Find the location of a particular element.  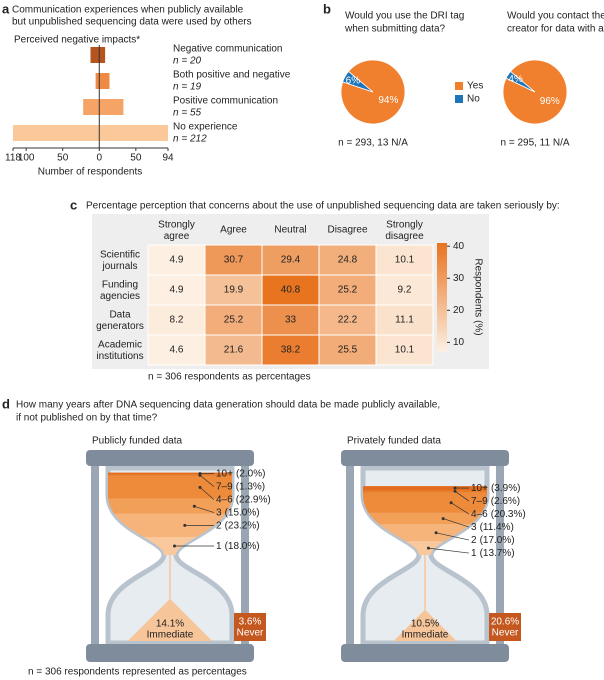

cell-label: 38.2 is located at coordinates (291, 350).